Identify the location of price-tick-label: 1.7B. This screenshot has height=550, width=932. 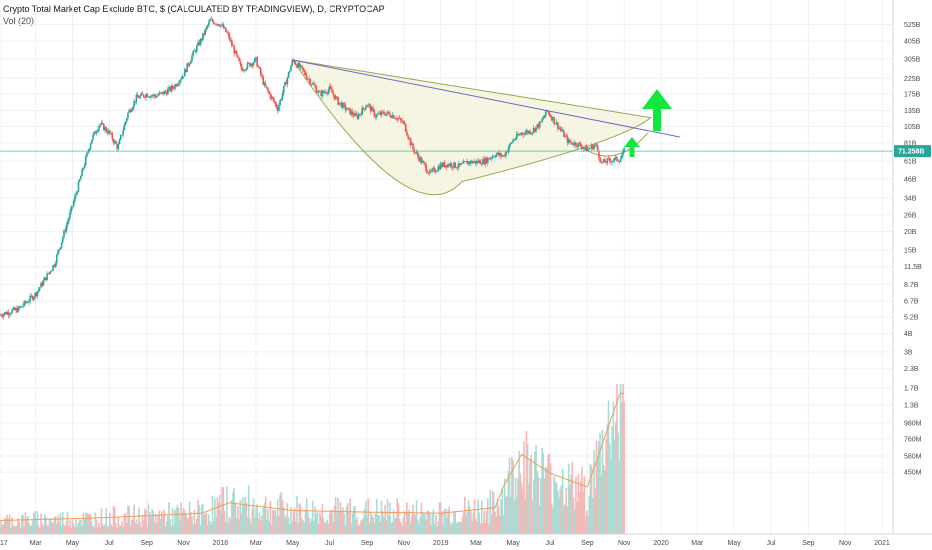
(911, 388).